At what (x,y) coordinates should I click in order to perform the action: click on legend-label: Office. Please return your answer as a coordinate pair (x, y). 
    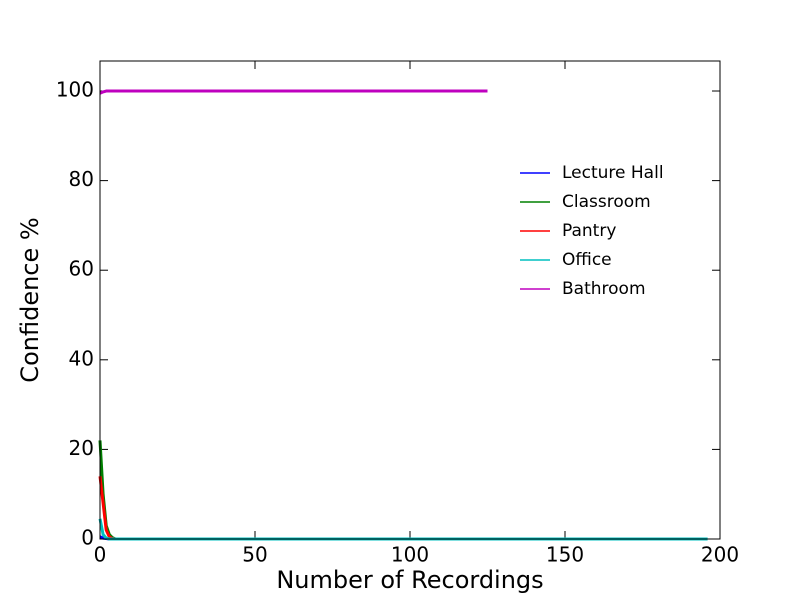
    Looking at the image, I should click on (587, 260).